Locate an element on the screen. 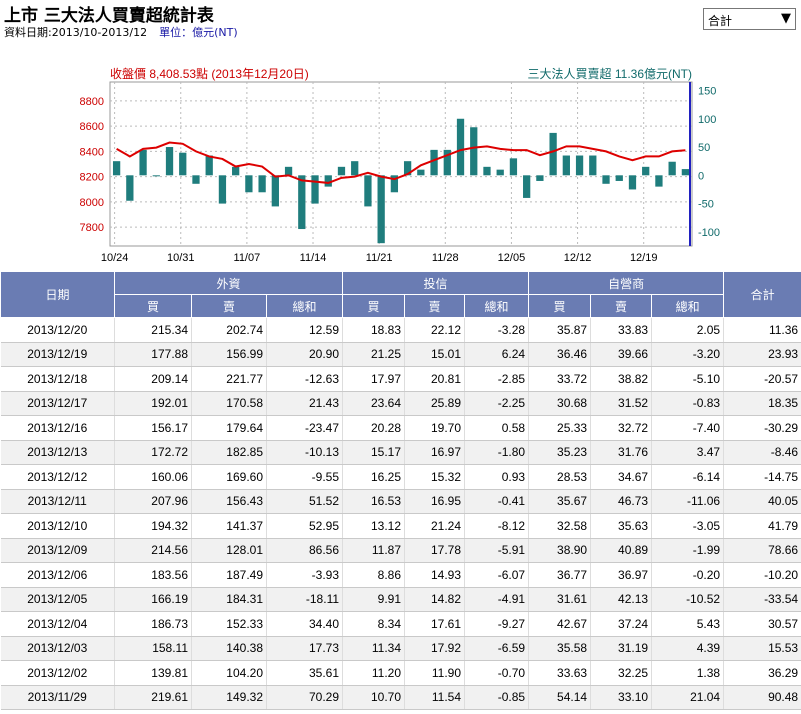 The width and height of the screenshot is (801, 714). table-cell: 32.58 is located at coordinates (560, 526).